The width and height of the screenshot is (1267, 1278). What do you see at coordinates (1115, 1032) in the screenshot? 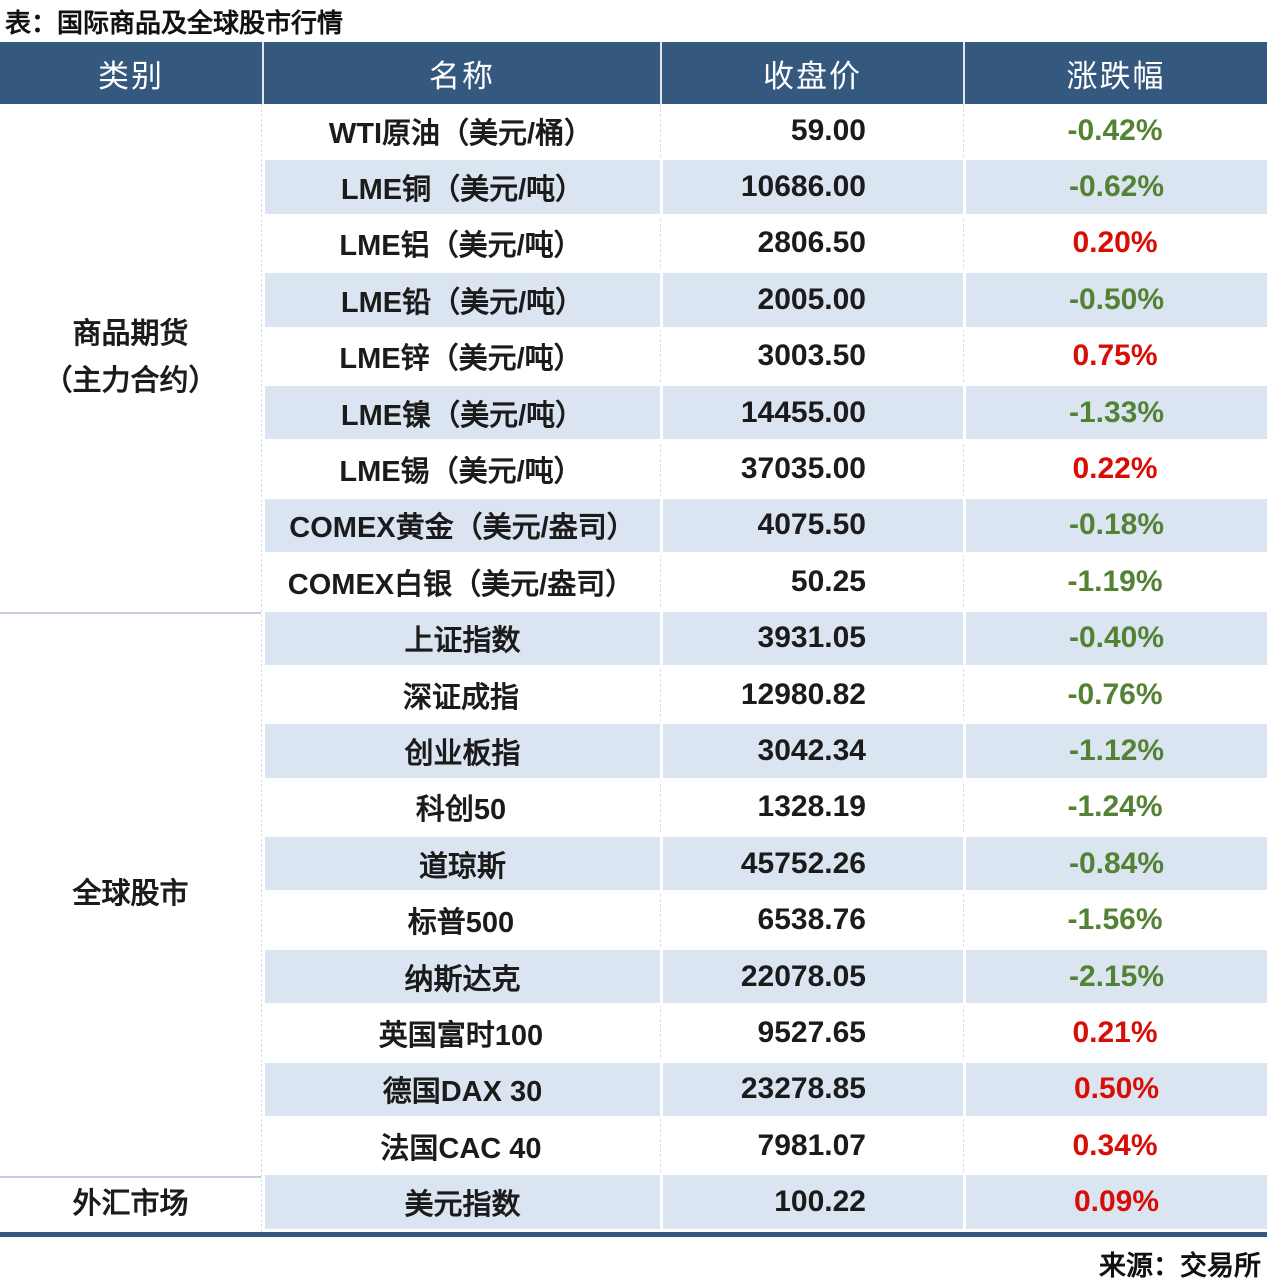
I see `change-percent: 0.21%` at bounding box center [1115, 1032].